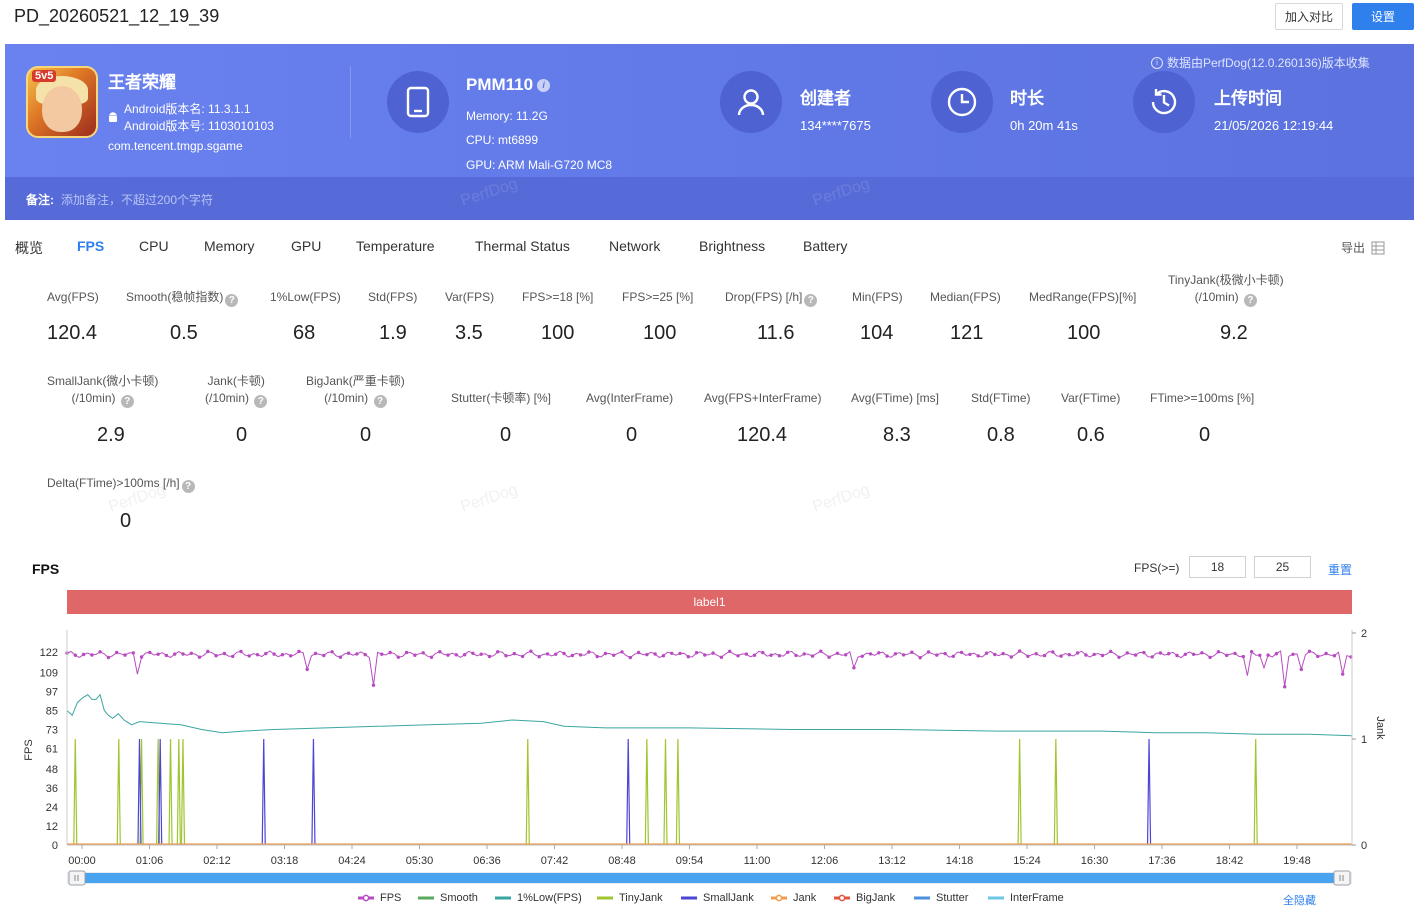 The width and height of the screenshot is (1419, 911). I want to click on tab-memory: Memory, so click(229, 246).